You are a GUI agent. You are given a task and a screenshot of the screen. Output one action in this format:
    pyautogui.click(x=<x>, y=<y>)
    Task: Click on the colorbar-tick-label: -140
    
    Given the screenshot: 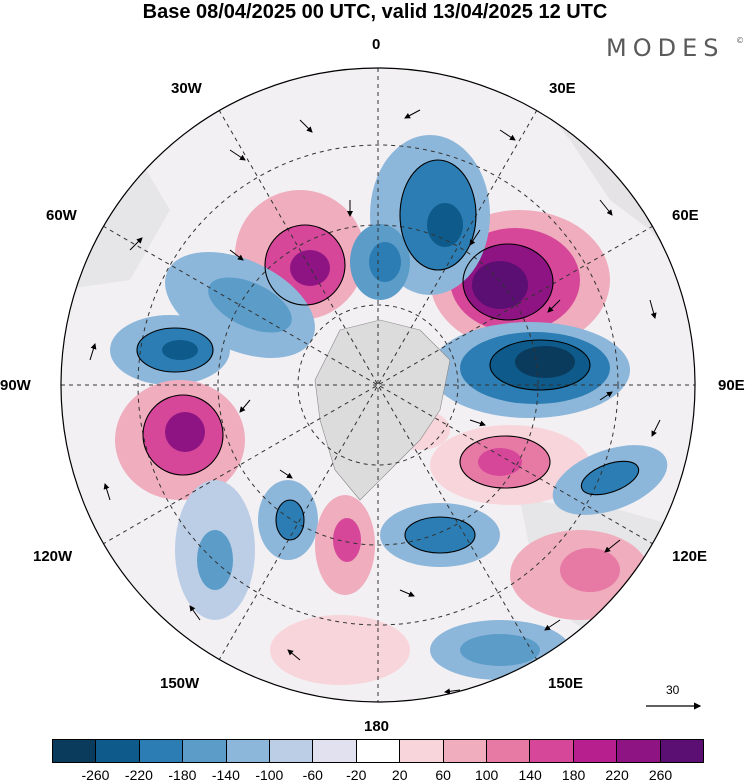 What is the action you would take?
    pyautogui.click(x=225, y=775)
    